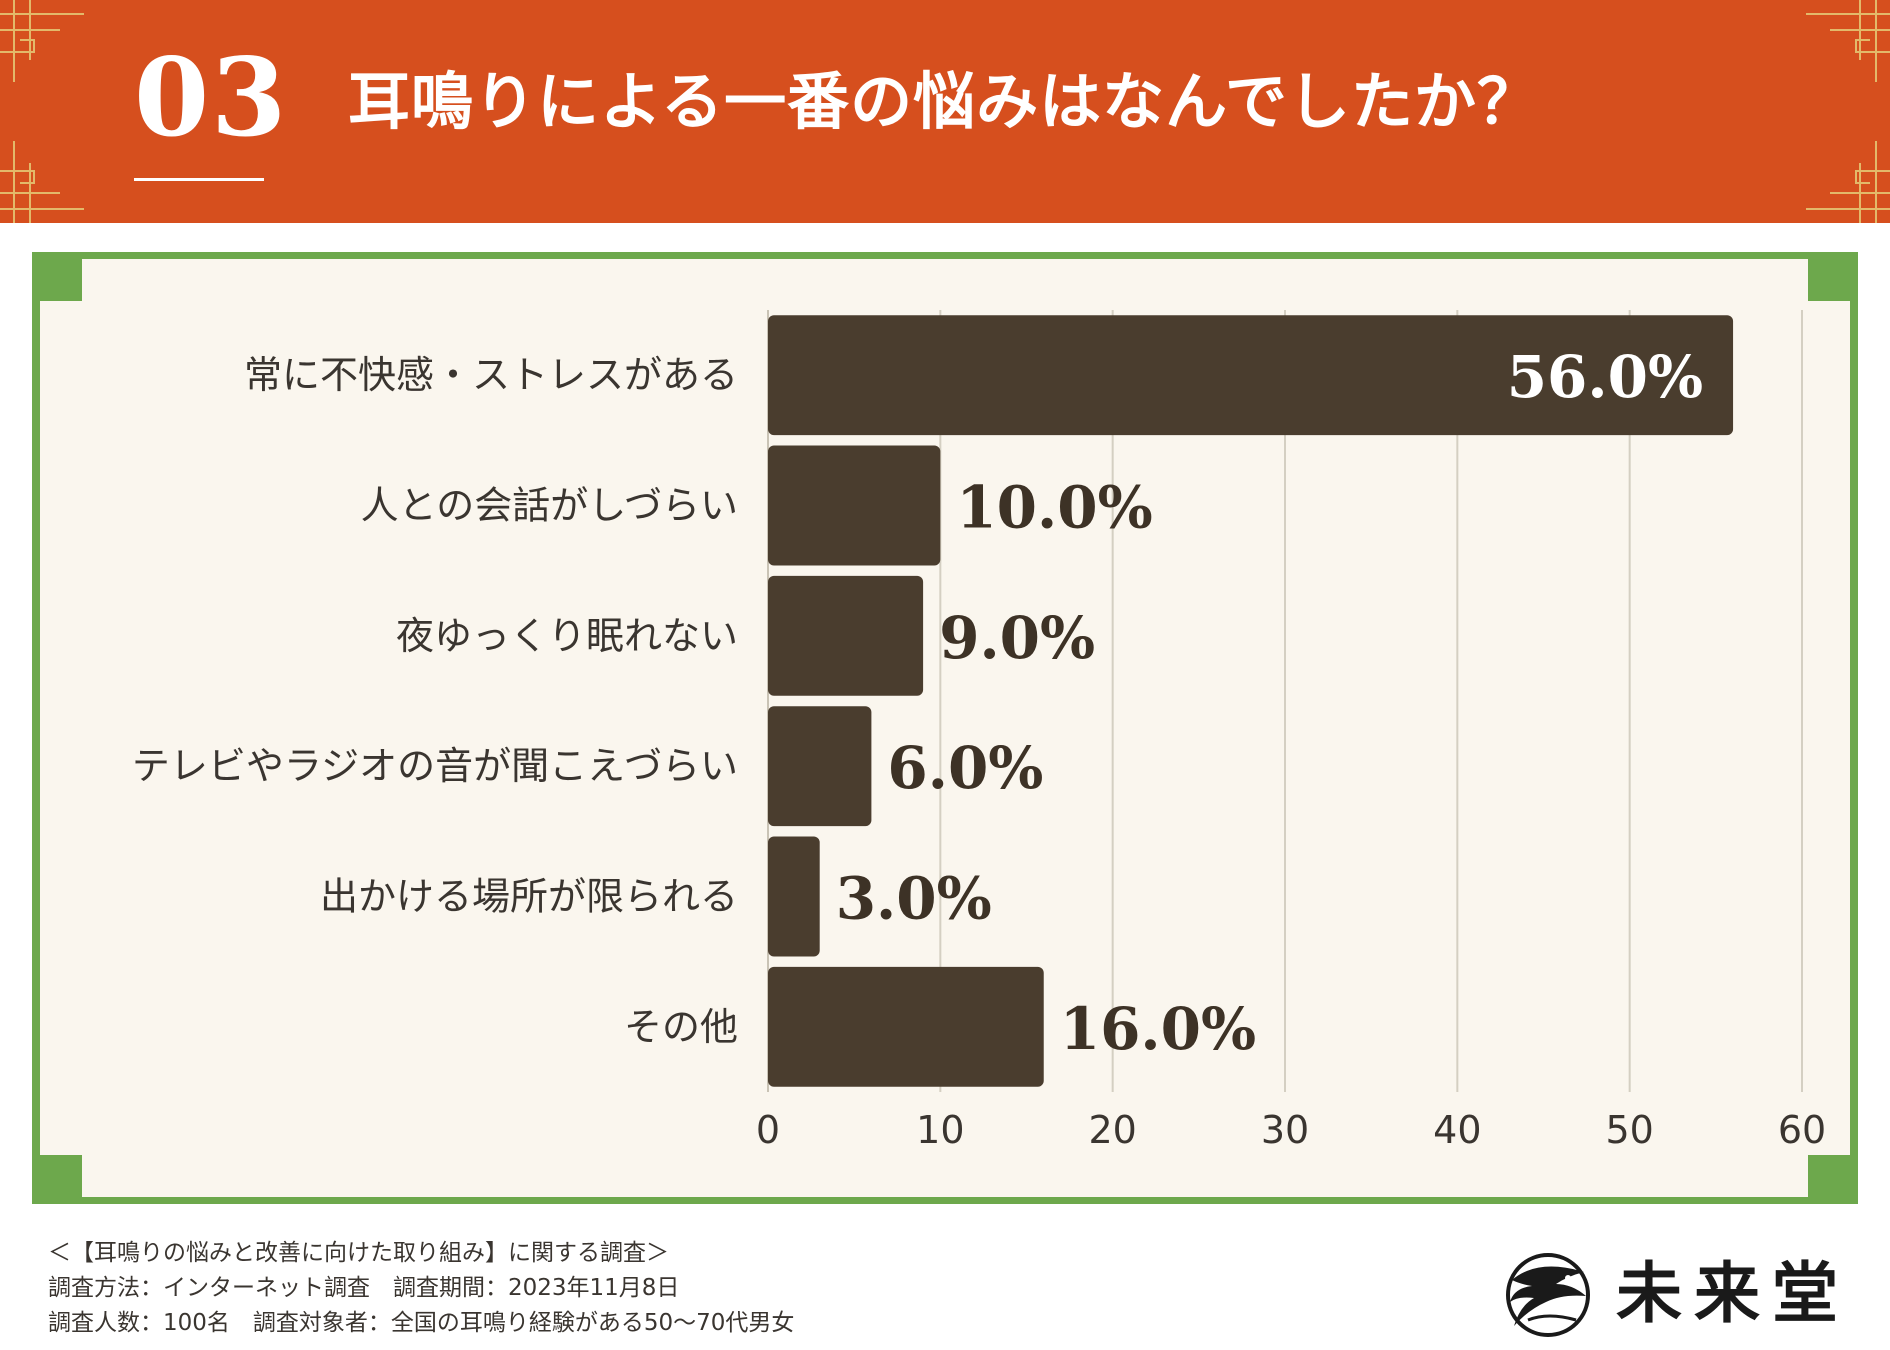 Image resolution: width=1890 pixels, height=1350 pixels. I want to click on survey-title: ＜【耳鳴りの悩みと改善に向けた取り組み】に関する調査＞, so click(358, 1253).